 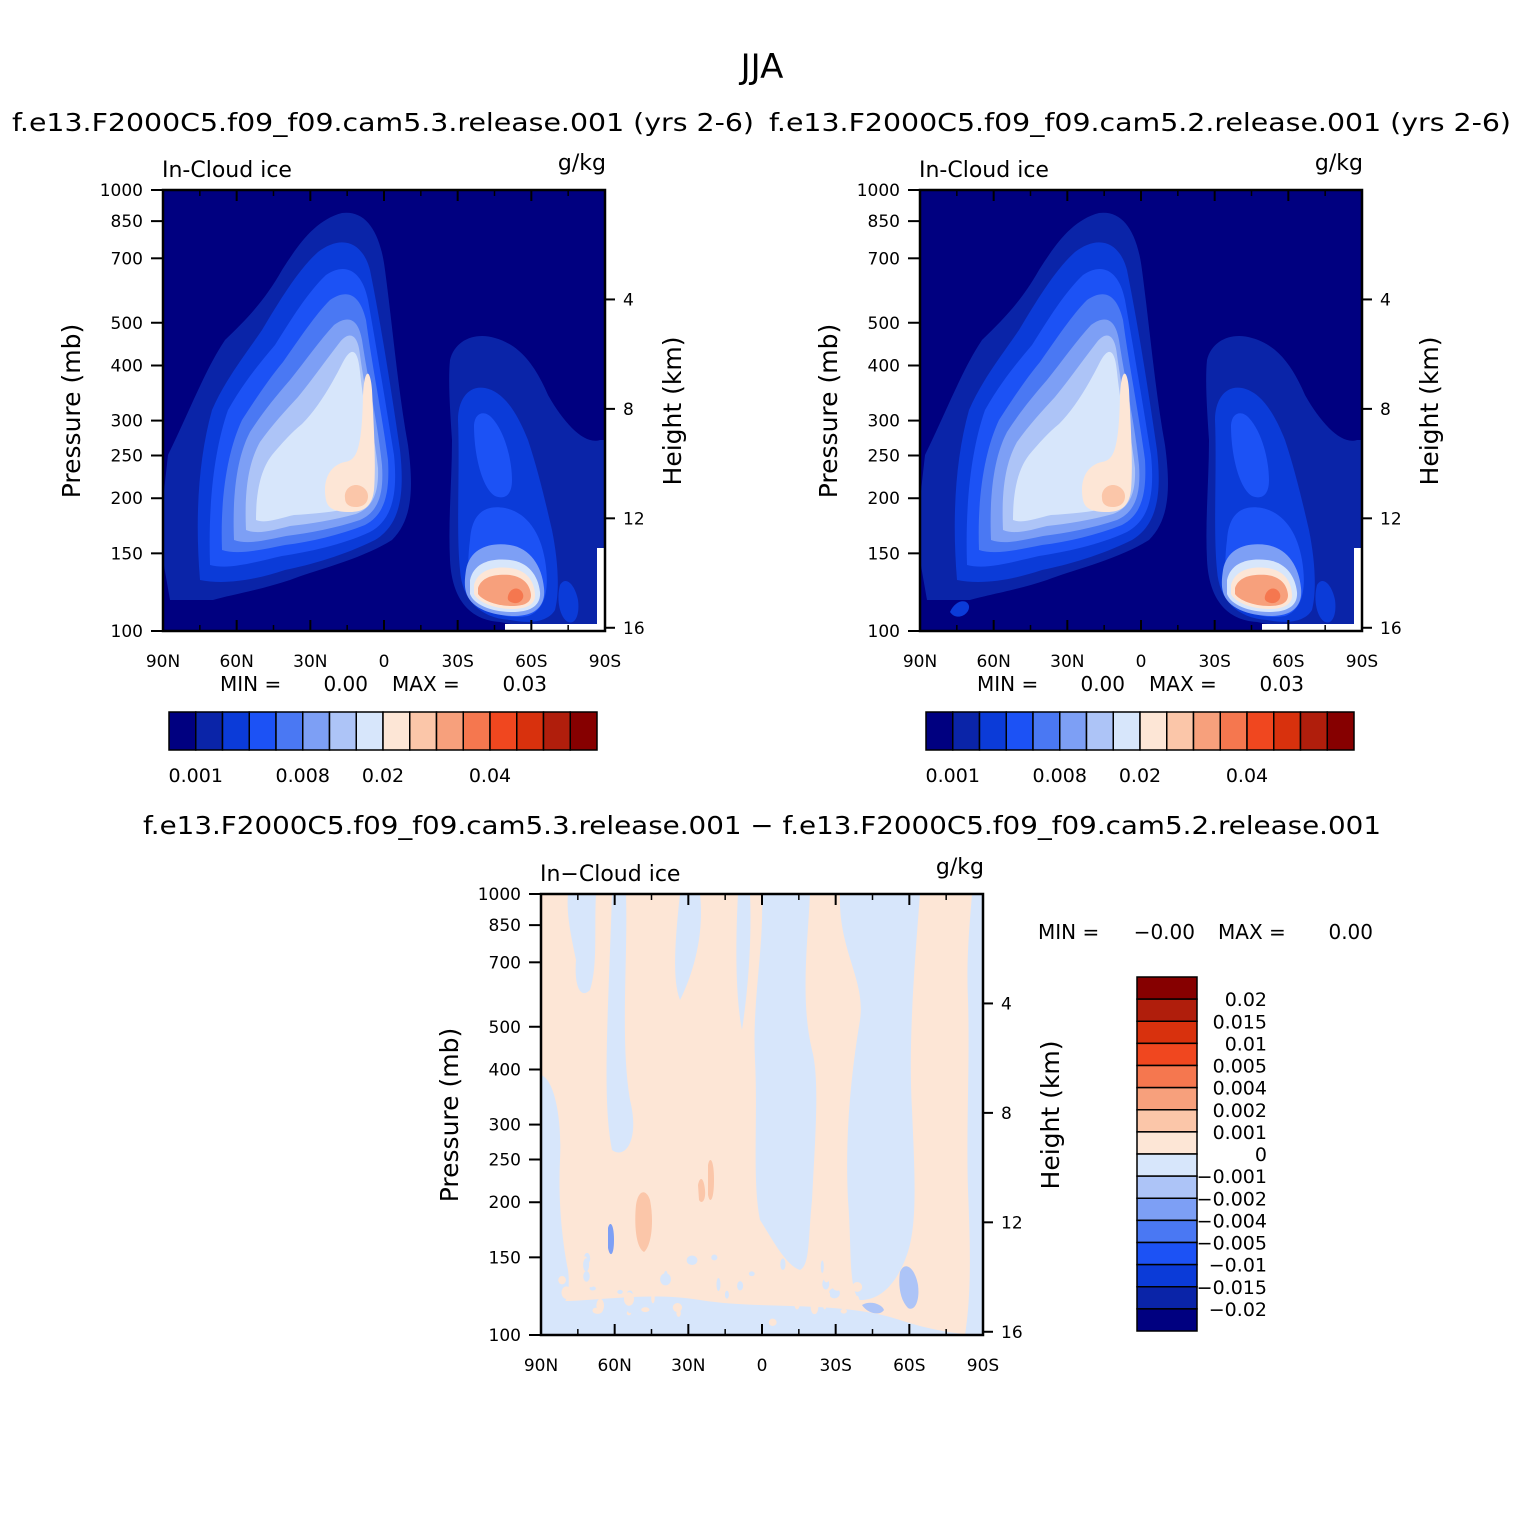 I want to click on panel-c-y-label: Pressure (mb), so click(x=449, y=1115).